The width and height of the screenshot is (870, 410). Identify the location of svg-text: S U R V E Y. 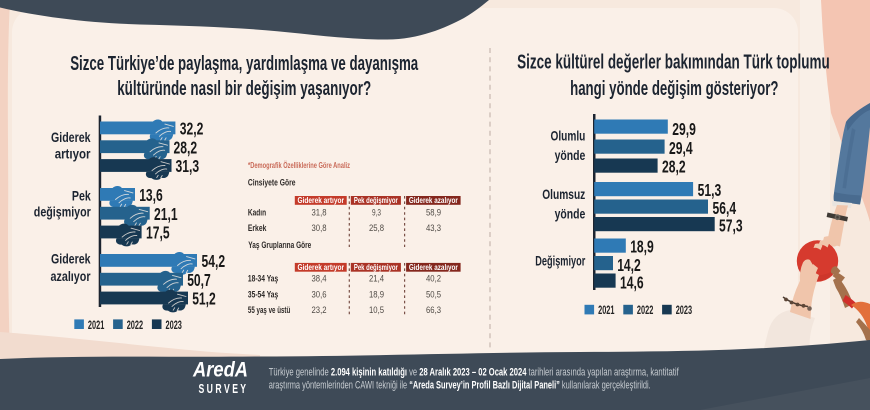
(223, 389).